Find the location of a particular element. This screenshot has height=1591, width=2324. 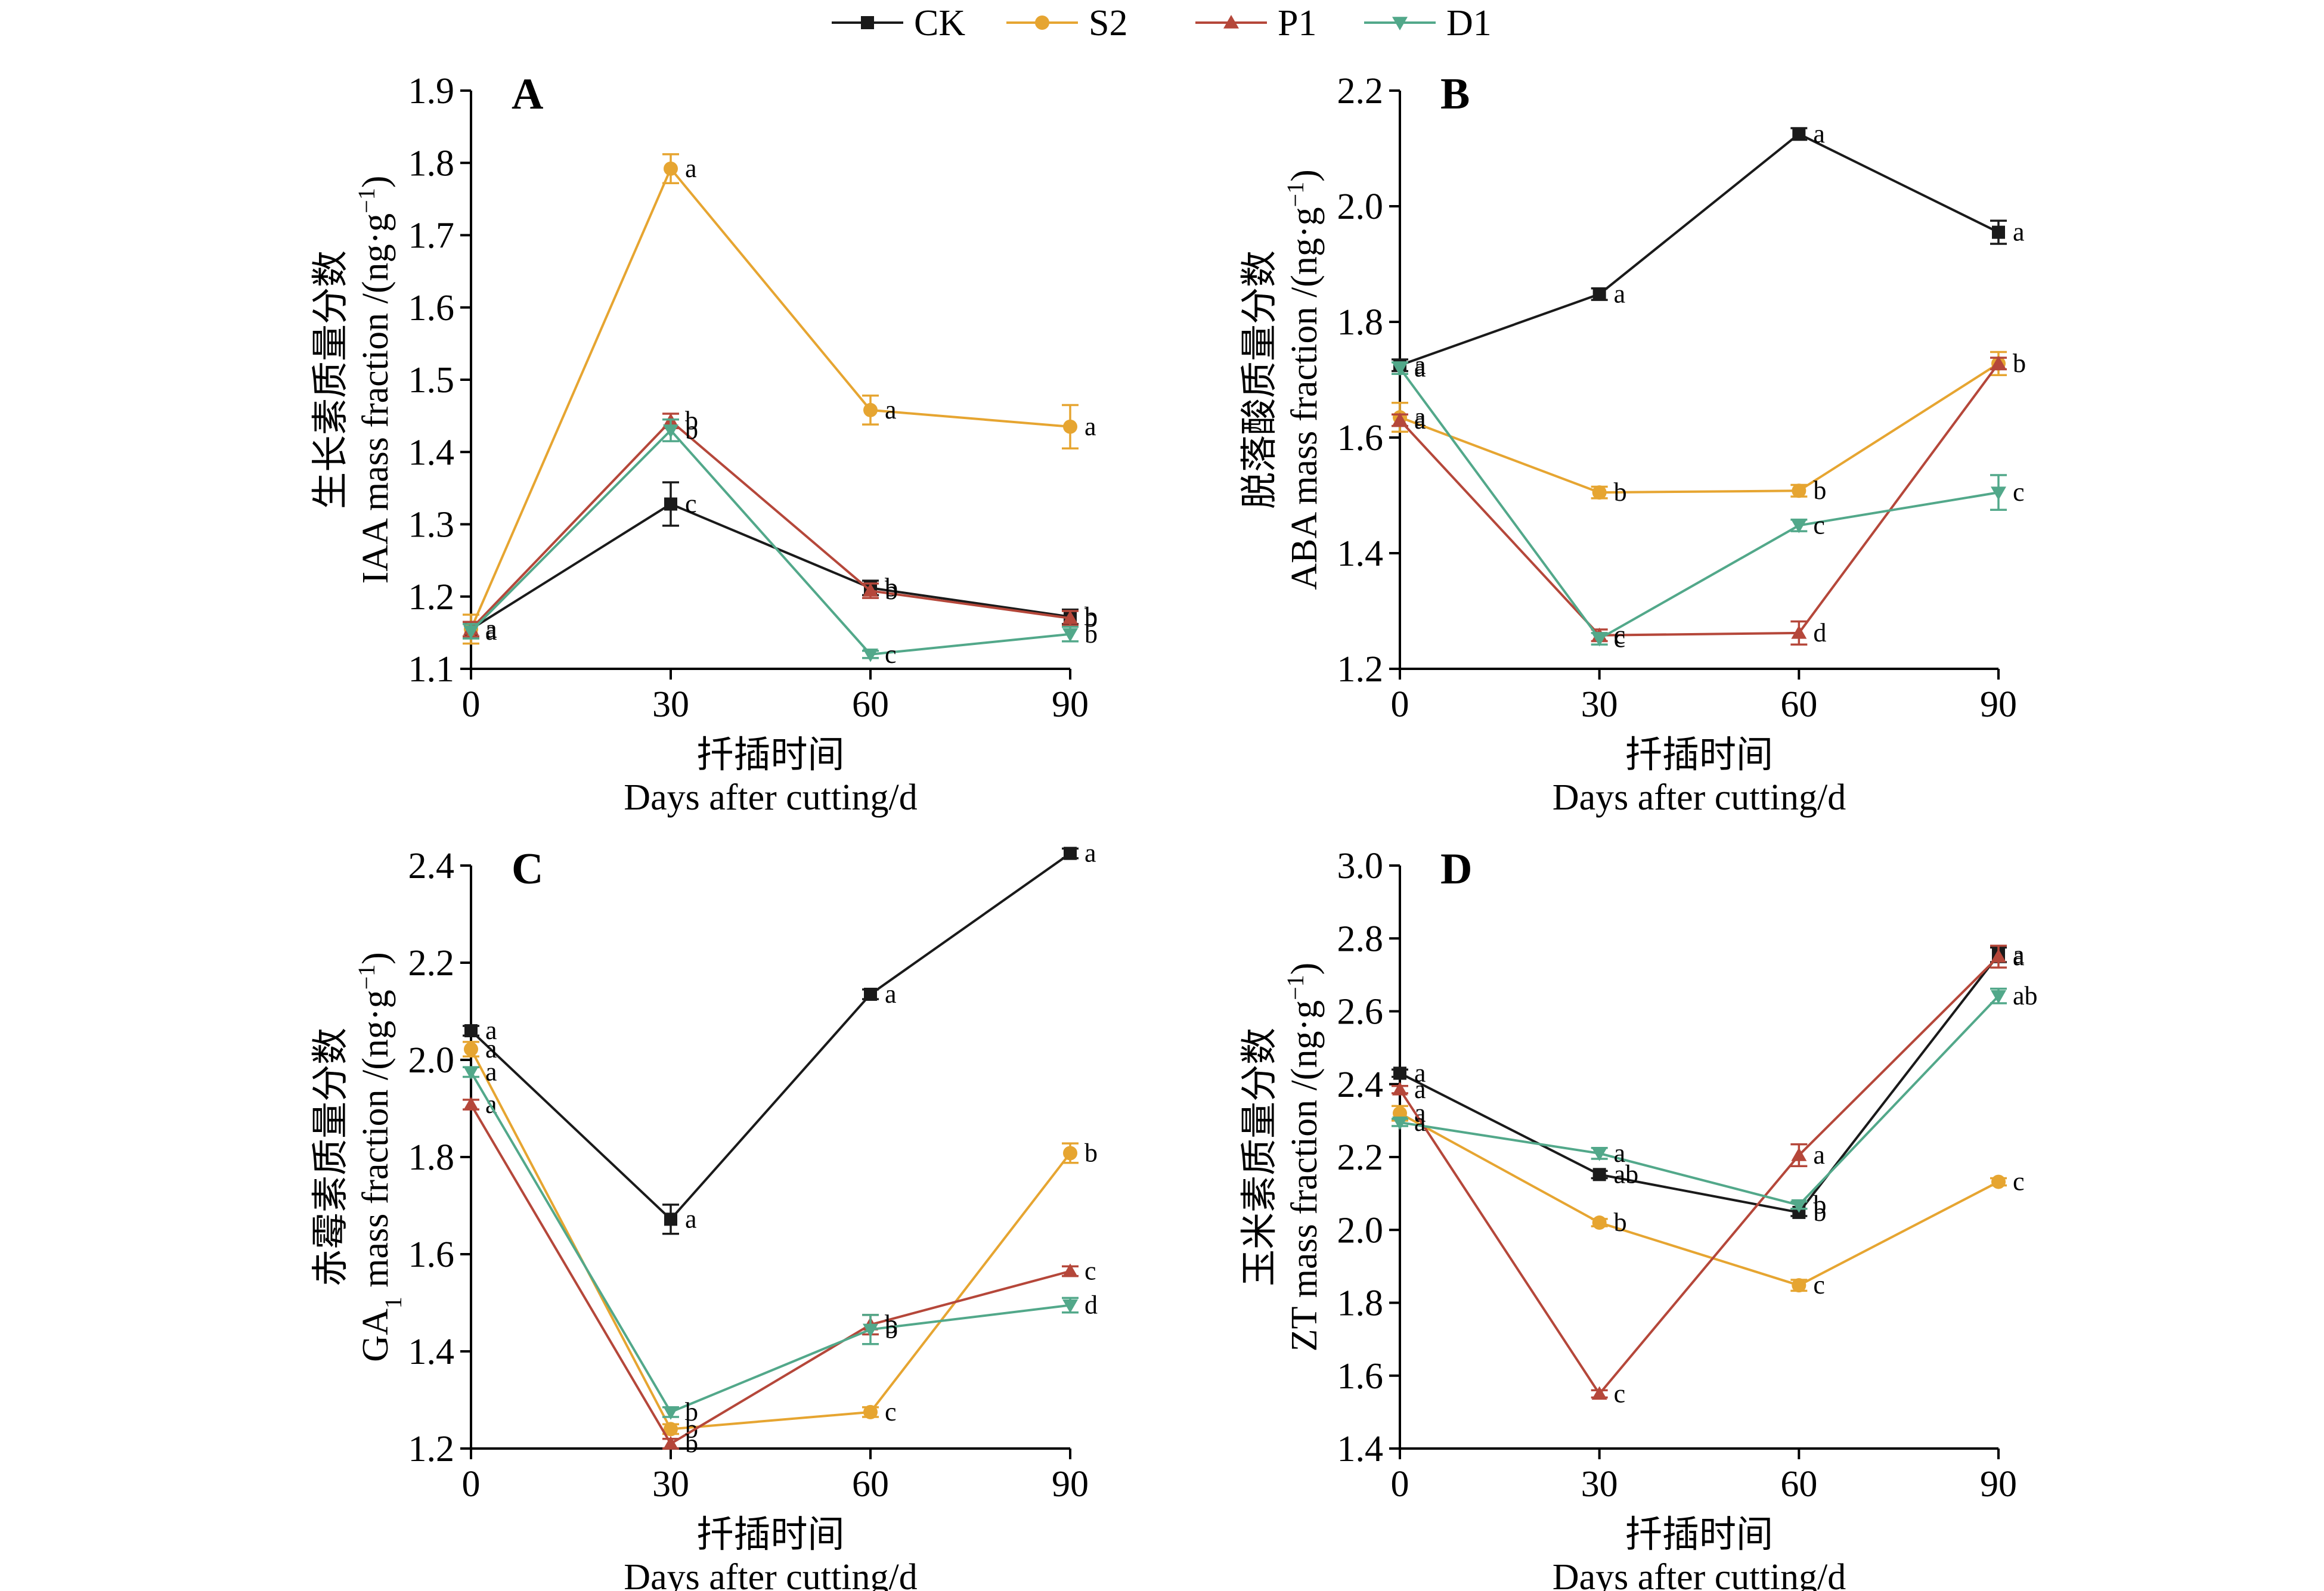

y-axis-title-part: ABA mass fraction /(ng·g is located at coordinates (1304, 399).